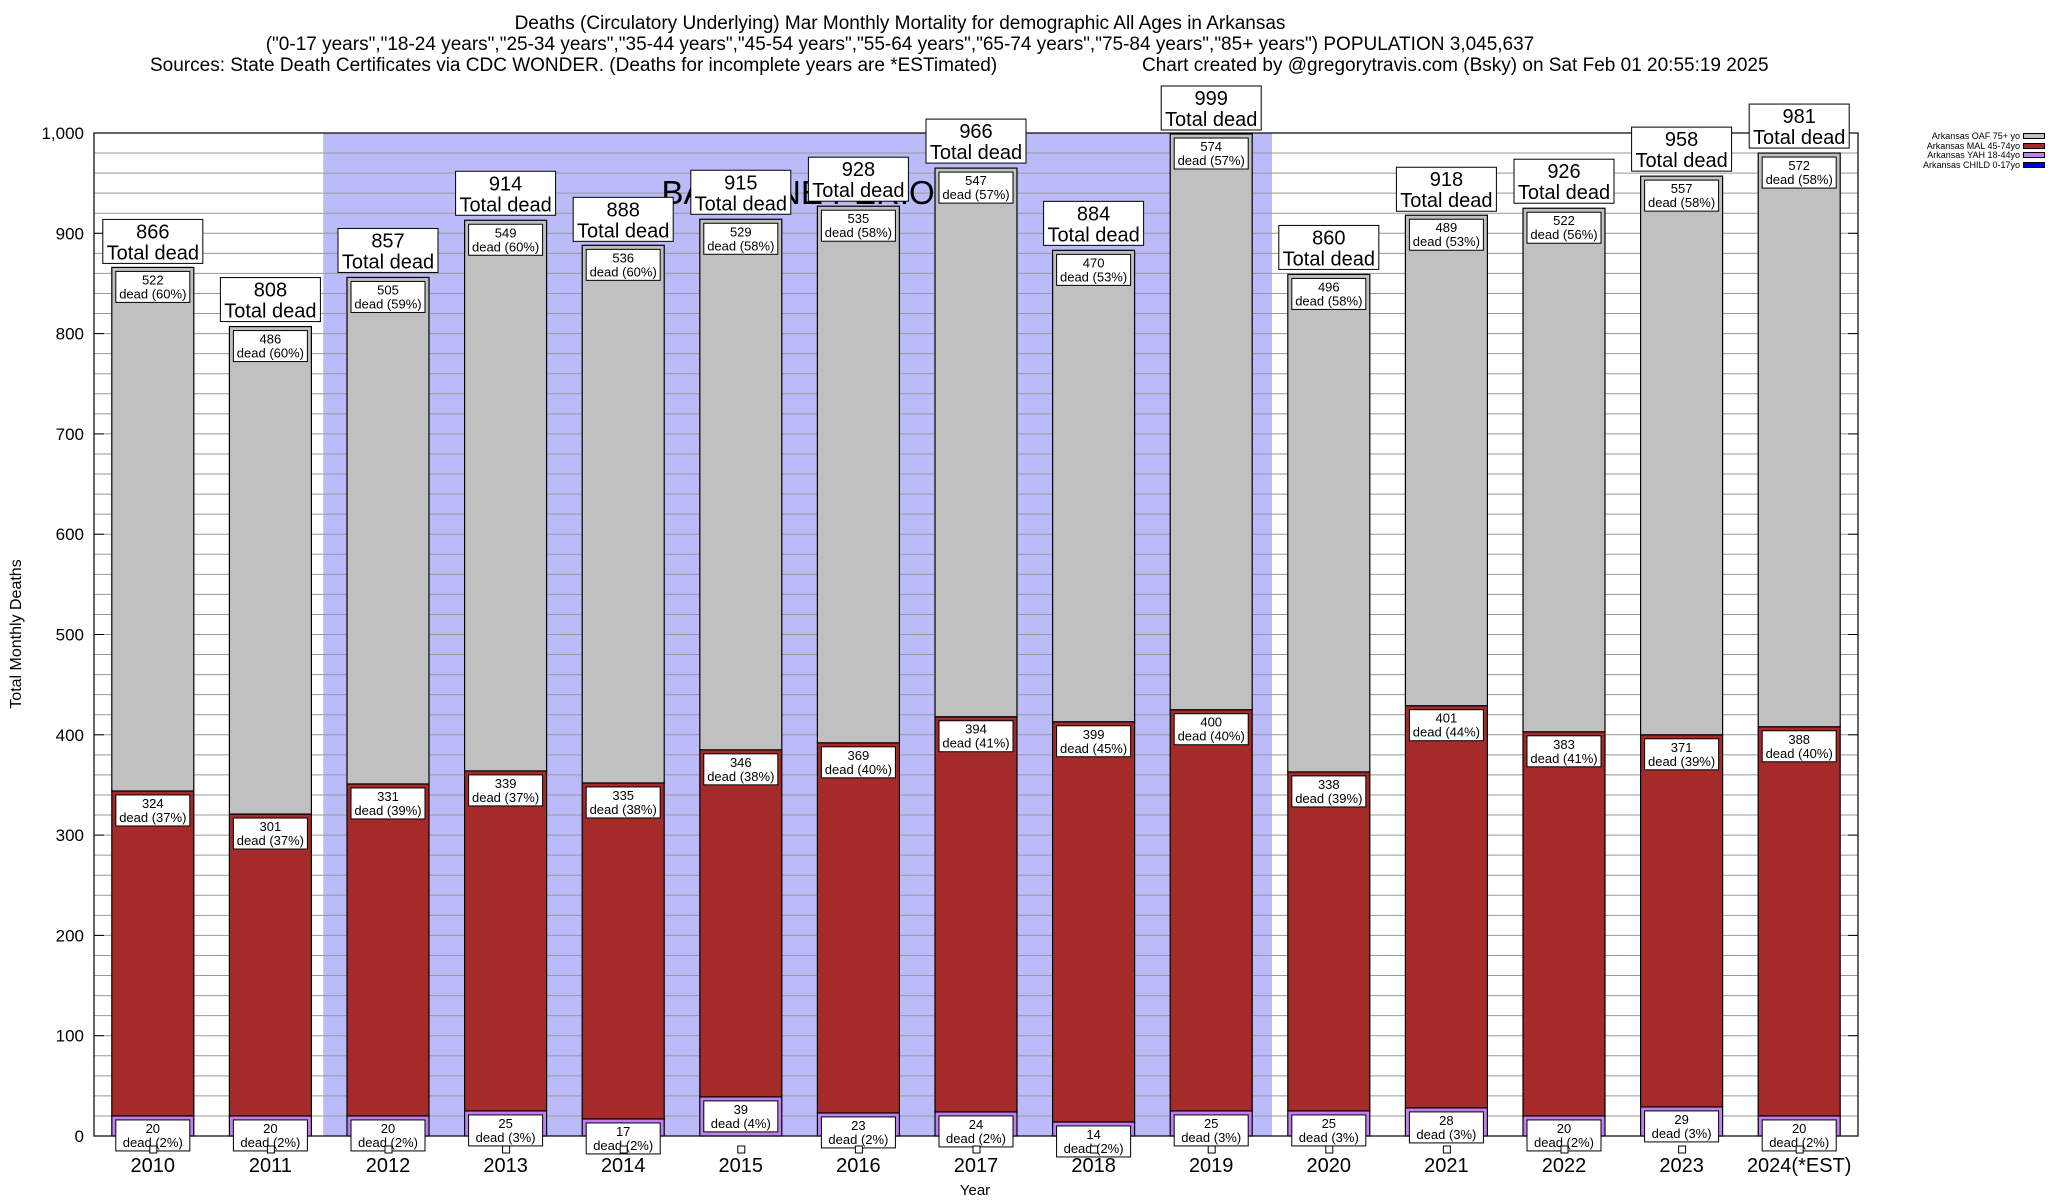 Image resolution: width=2048 pixels, height=1200 pixels. What do you see at coordinates (2034, 164) in the screenshot?
I see `legend-swatch` at bounding box center [2034, 164].